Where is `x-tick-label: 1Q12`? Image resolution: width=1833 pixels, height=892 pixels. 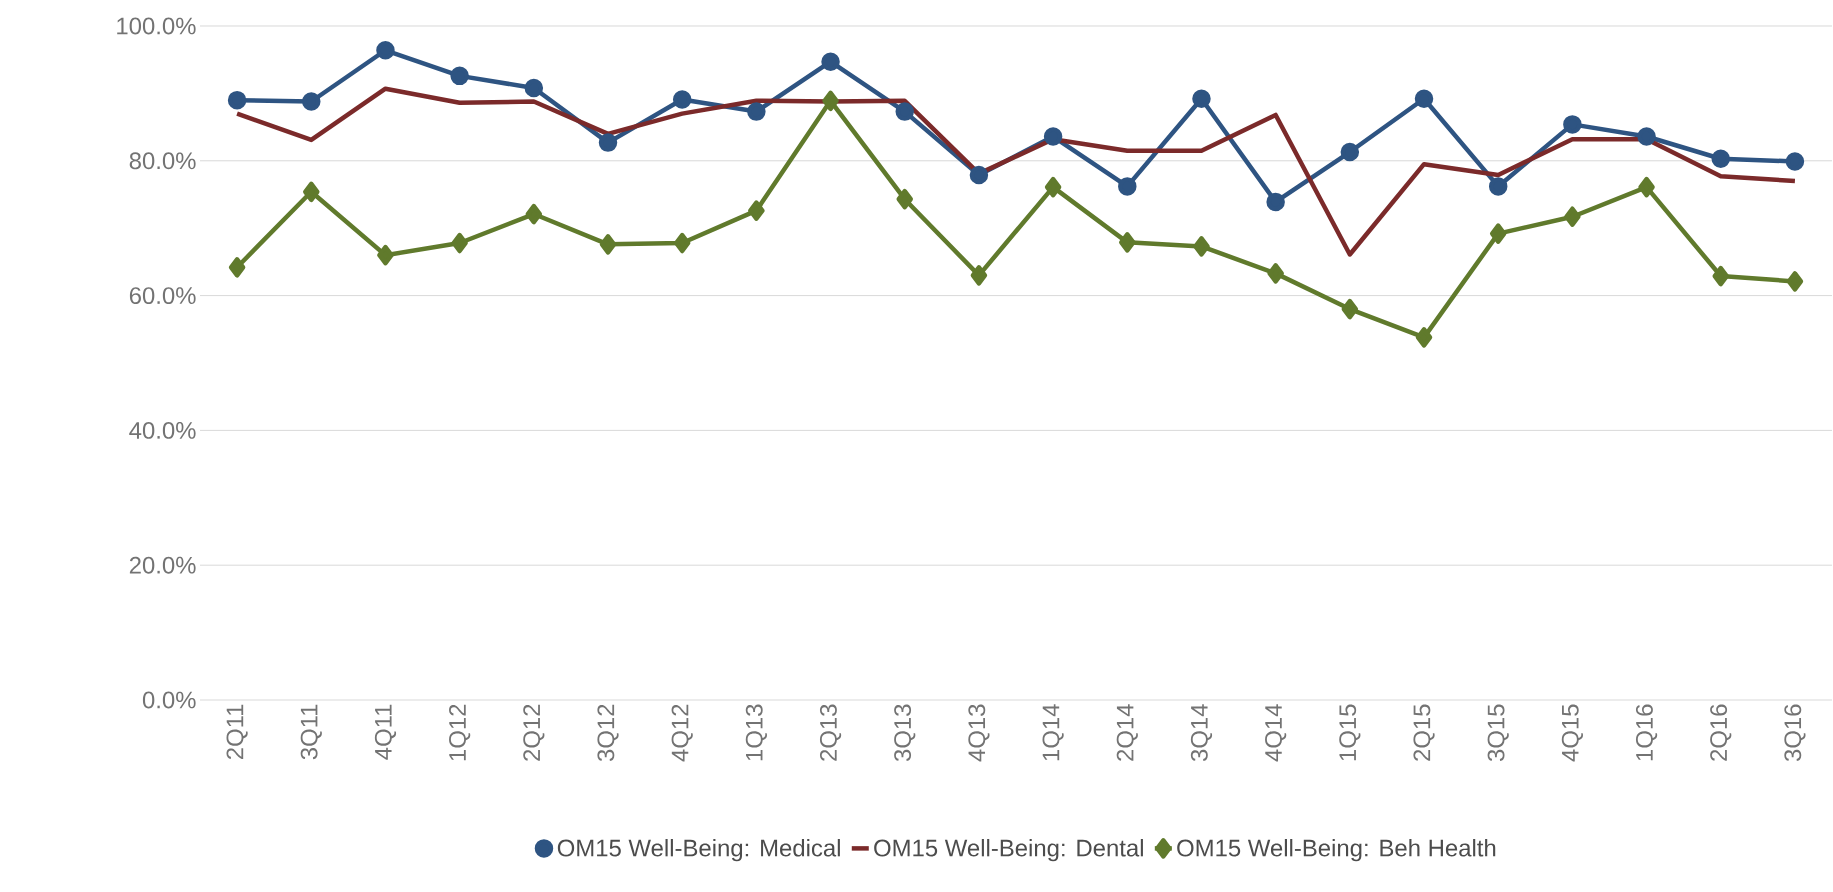 x-tick-label: 1Q12 is located at coordinates (460, 732).